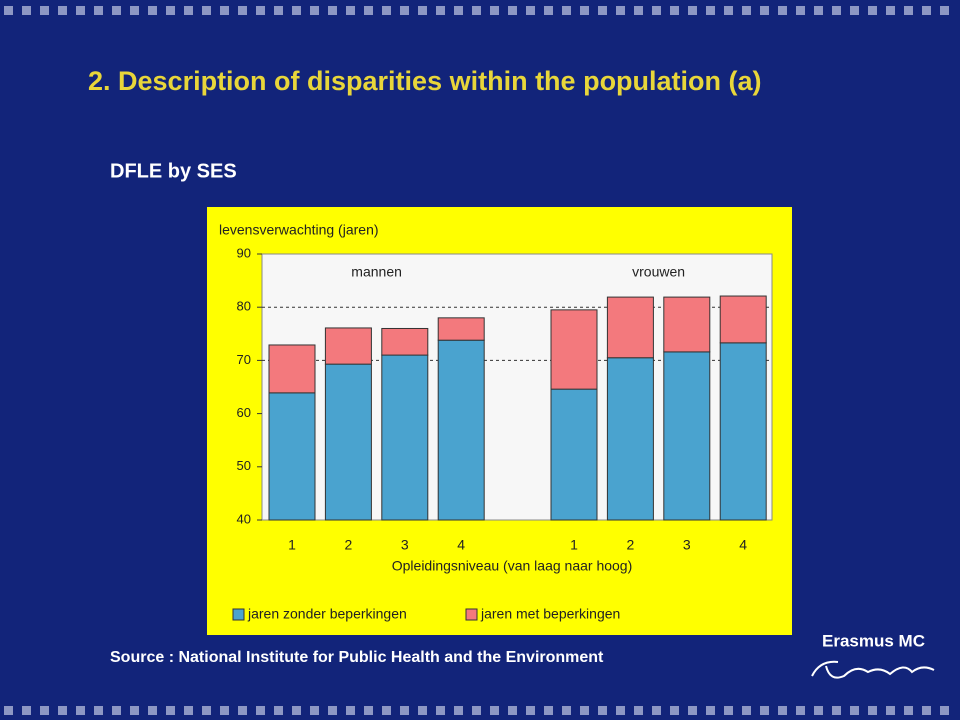  Describe the element at coordinates (550, 614) in the screenshot. I see `legend-label: jaren met beperkingen` at that location.